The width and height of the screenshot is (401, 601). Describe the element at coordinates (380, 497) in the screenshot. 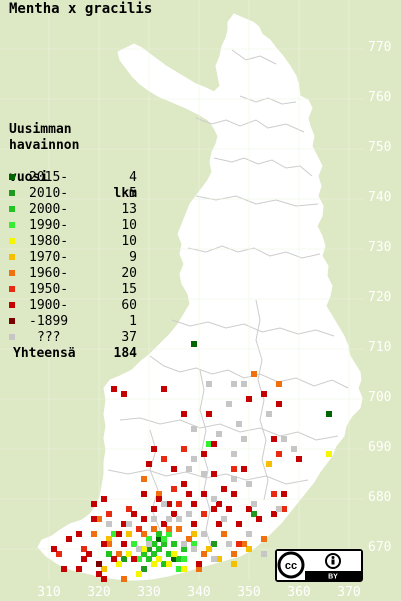

I see `y-tick-label: 680` at that location.